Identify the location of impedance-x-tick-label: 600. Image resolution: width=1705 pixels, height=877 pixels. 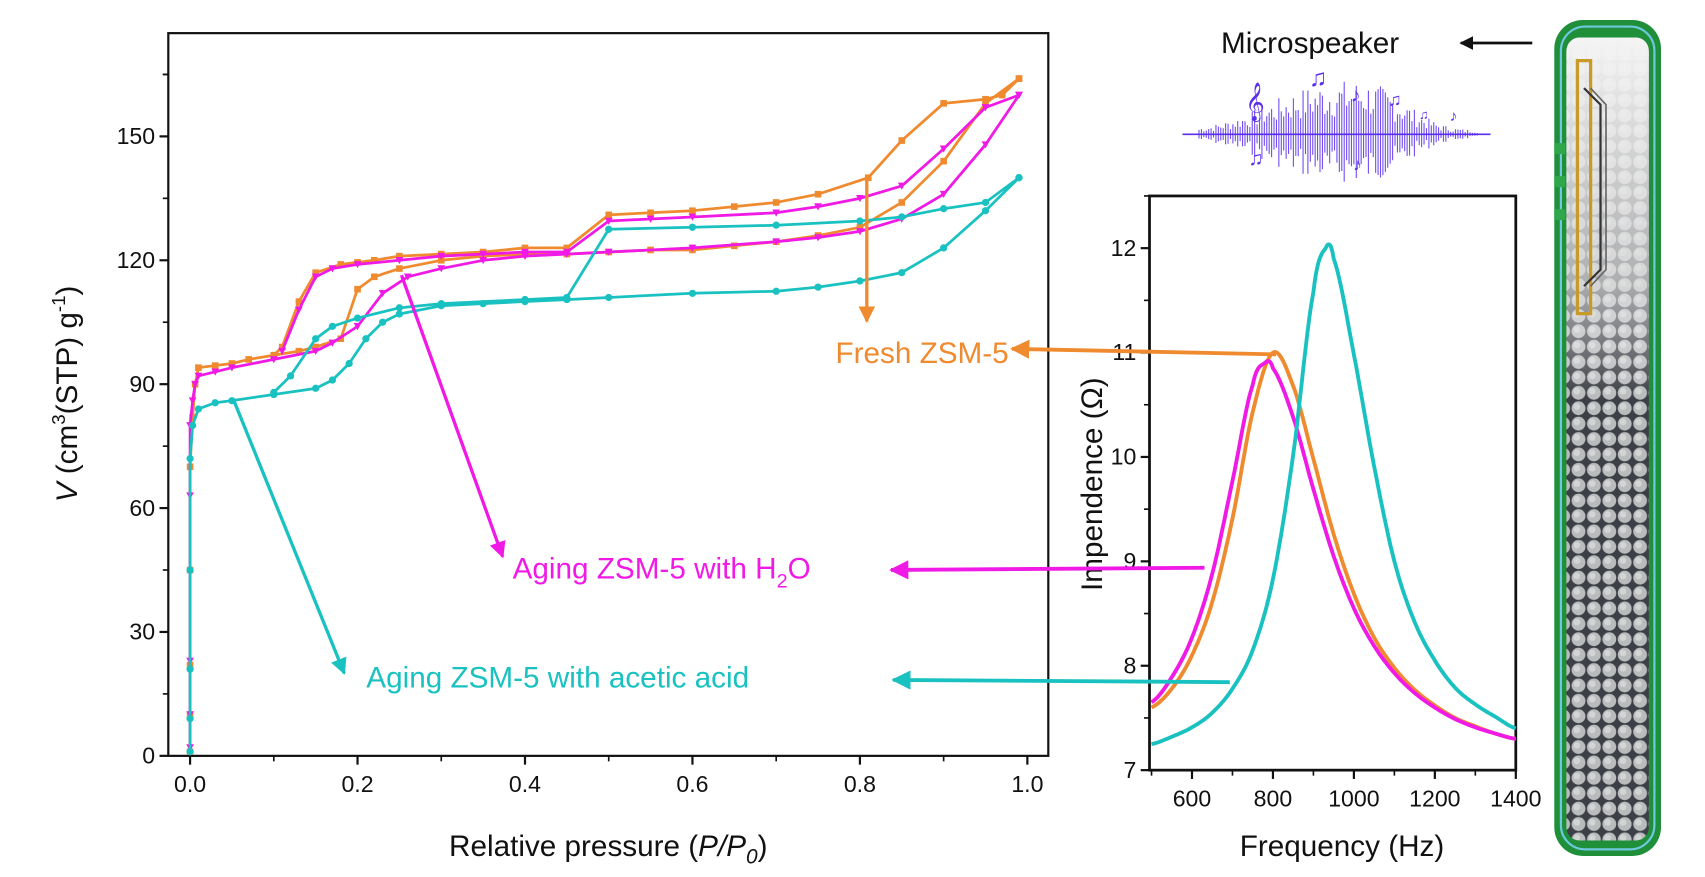
(1192, 798).